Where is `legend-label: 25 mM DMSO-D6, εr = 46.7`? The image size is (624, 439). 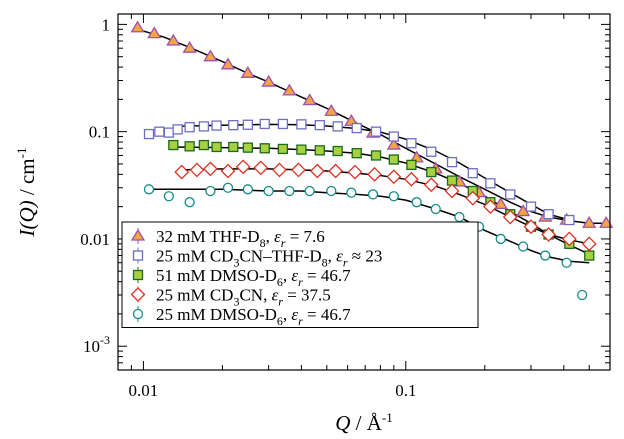
legend-label: 25 mM DMSO-D6, εr = 46.7 is located at coordinates (253, 316).